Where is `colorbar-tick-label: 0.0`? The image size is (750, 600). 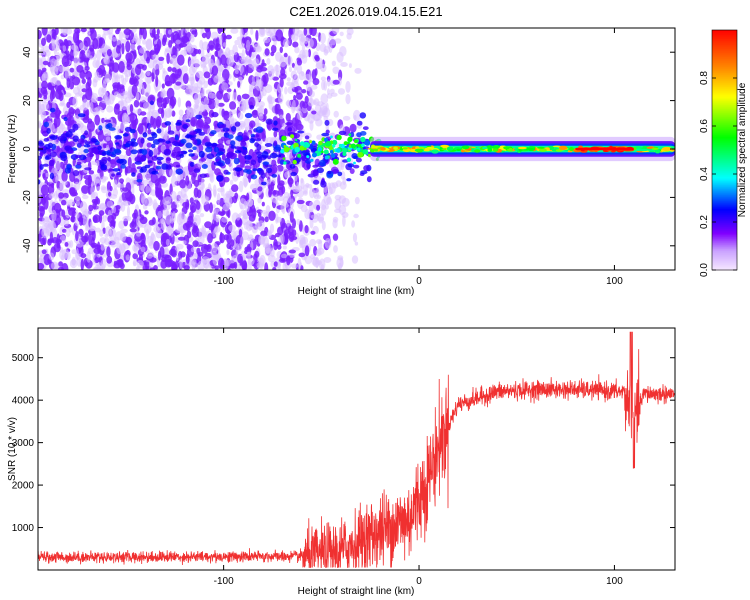
colorbar-tick-label: 0.0 is located at coordinates (704, 270).